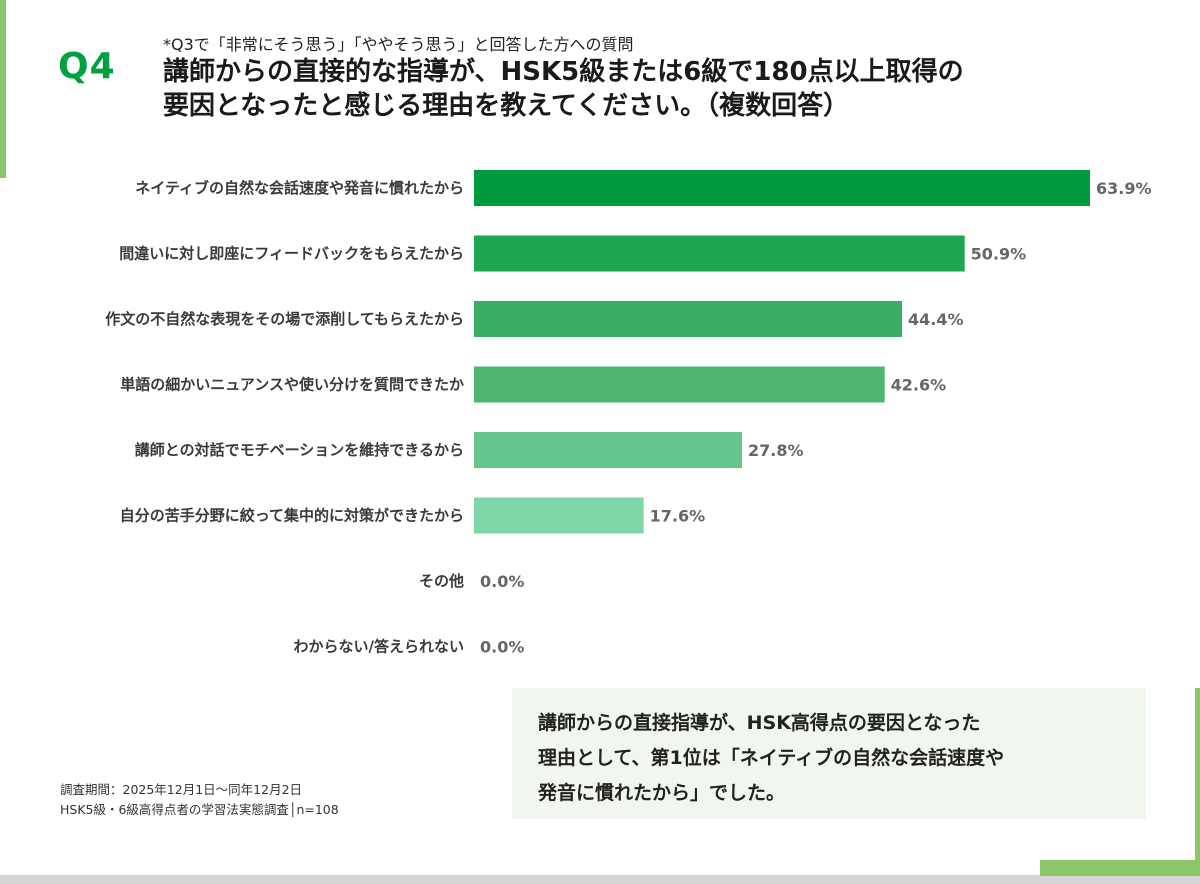 This screenshot has height=884, width=1200. I want to click on summary-line-3: 発音に慣れたから」でした。, so click(662, 793).